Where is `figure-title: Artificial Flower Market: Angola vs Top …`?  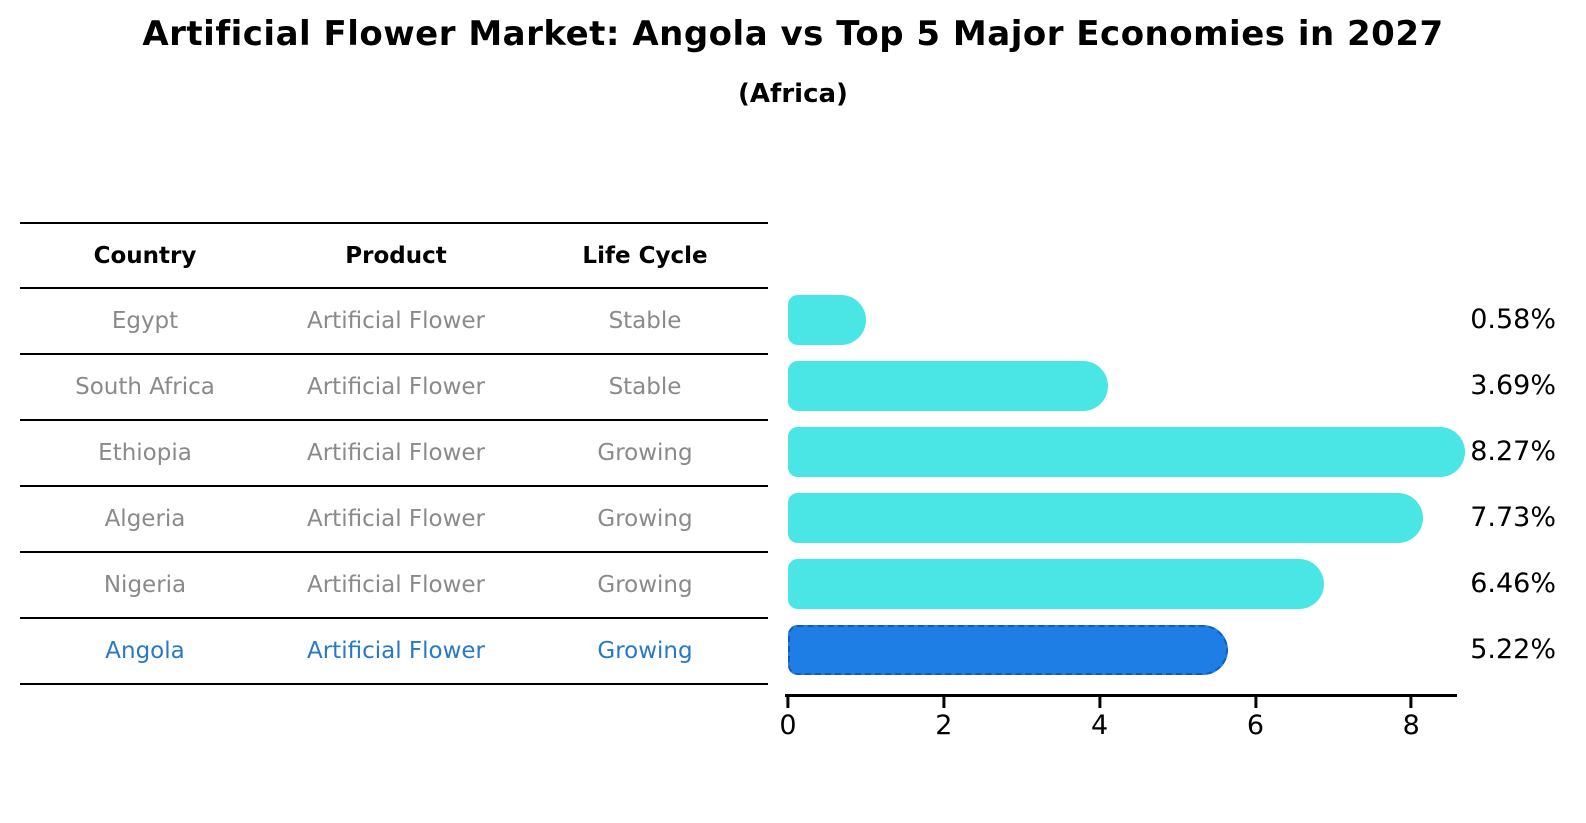 figure-title: Artificial Flower Market: Angola vs Top … is located at coordinates (793, 34).